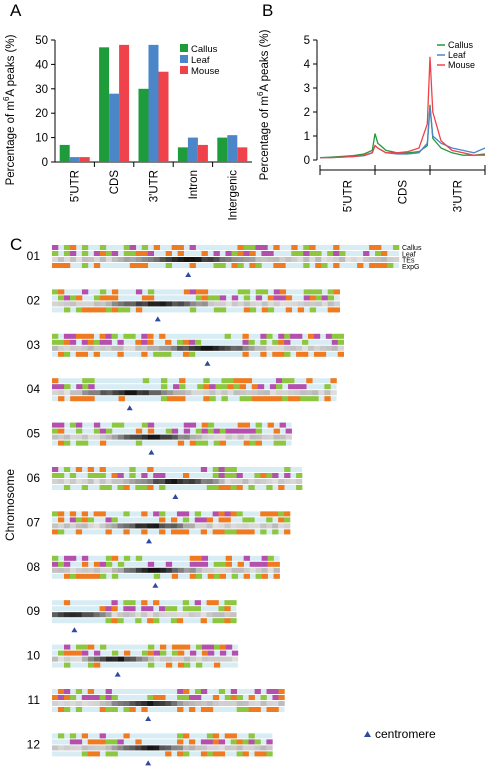 This screenshot has width=500, height=772. I want to click on track-label: ExpG, so click(411, 267).